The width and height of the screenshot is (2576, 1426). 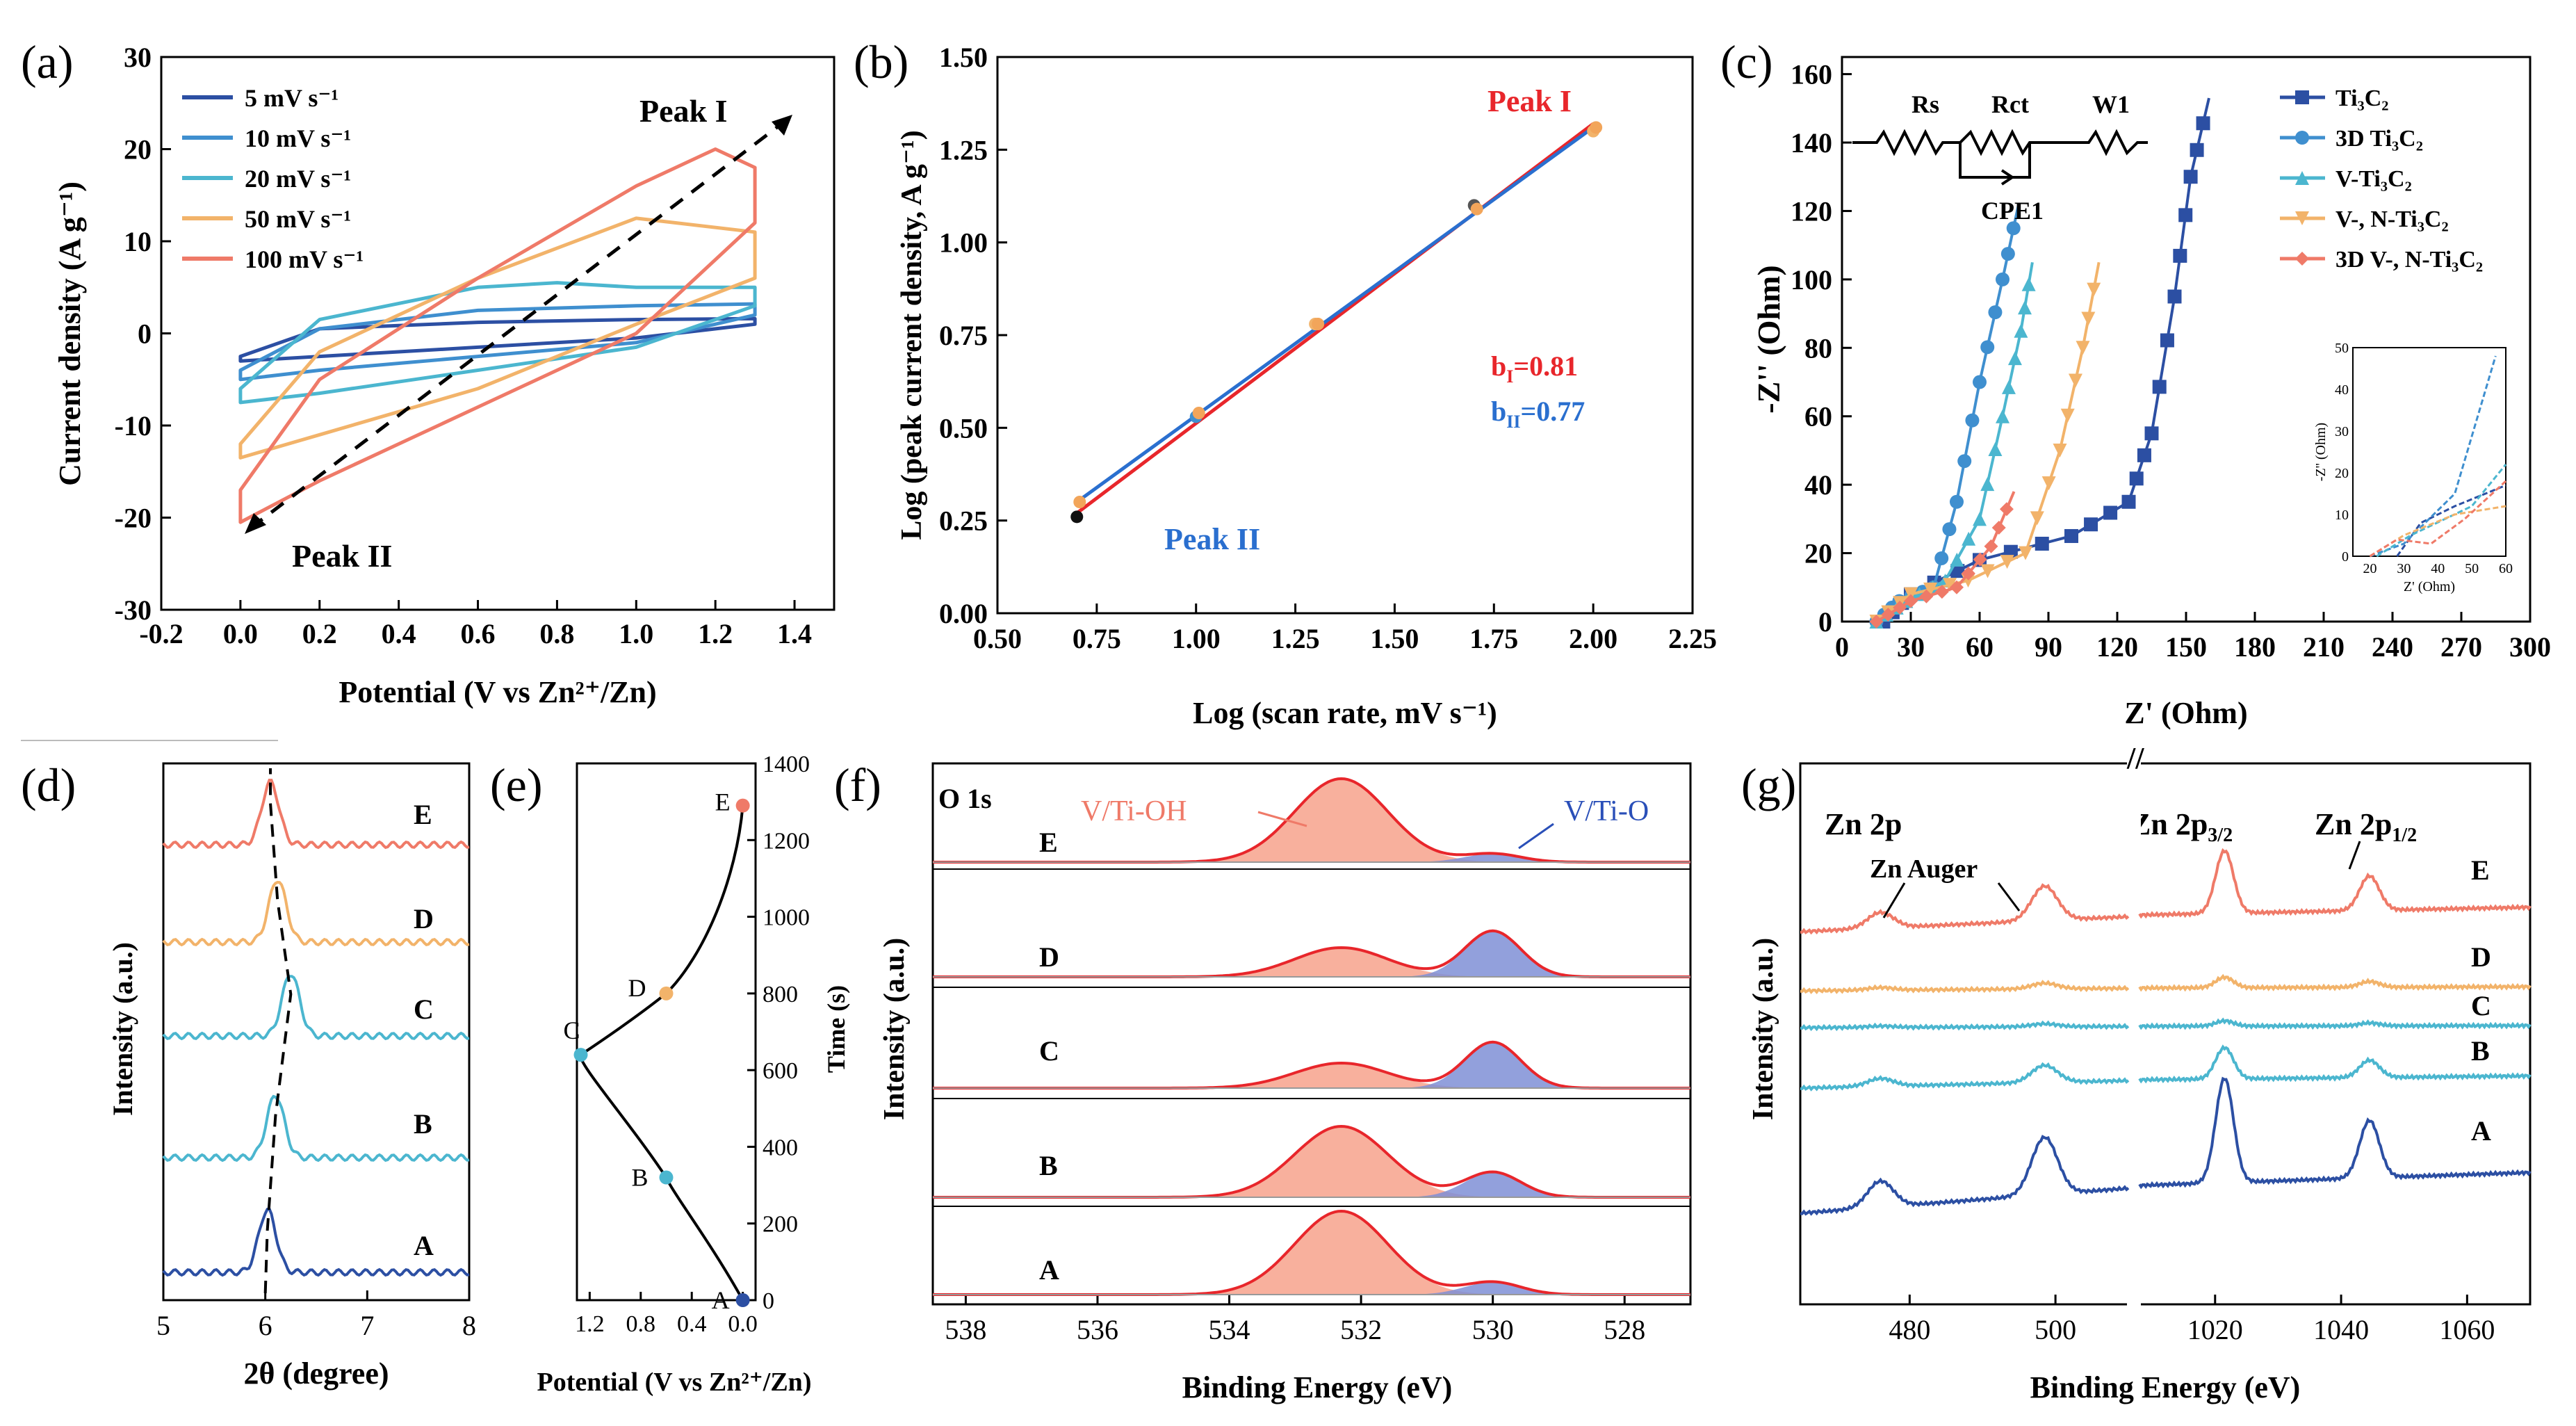 What do you see at coordinates (2438, 519) in the screenshot?
I see `inset-curve` at bounding box center [2438, 519].